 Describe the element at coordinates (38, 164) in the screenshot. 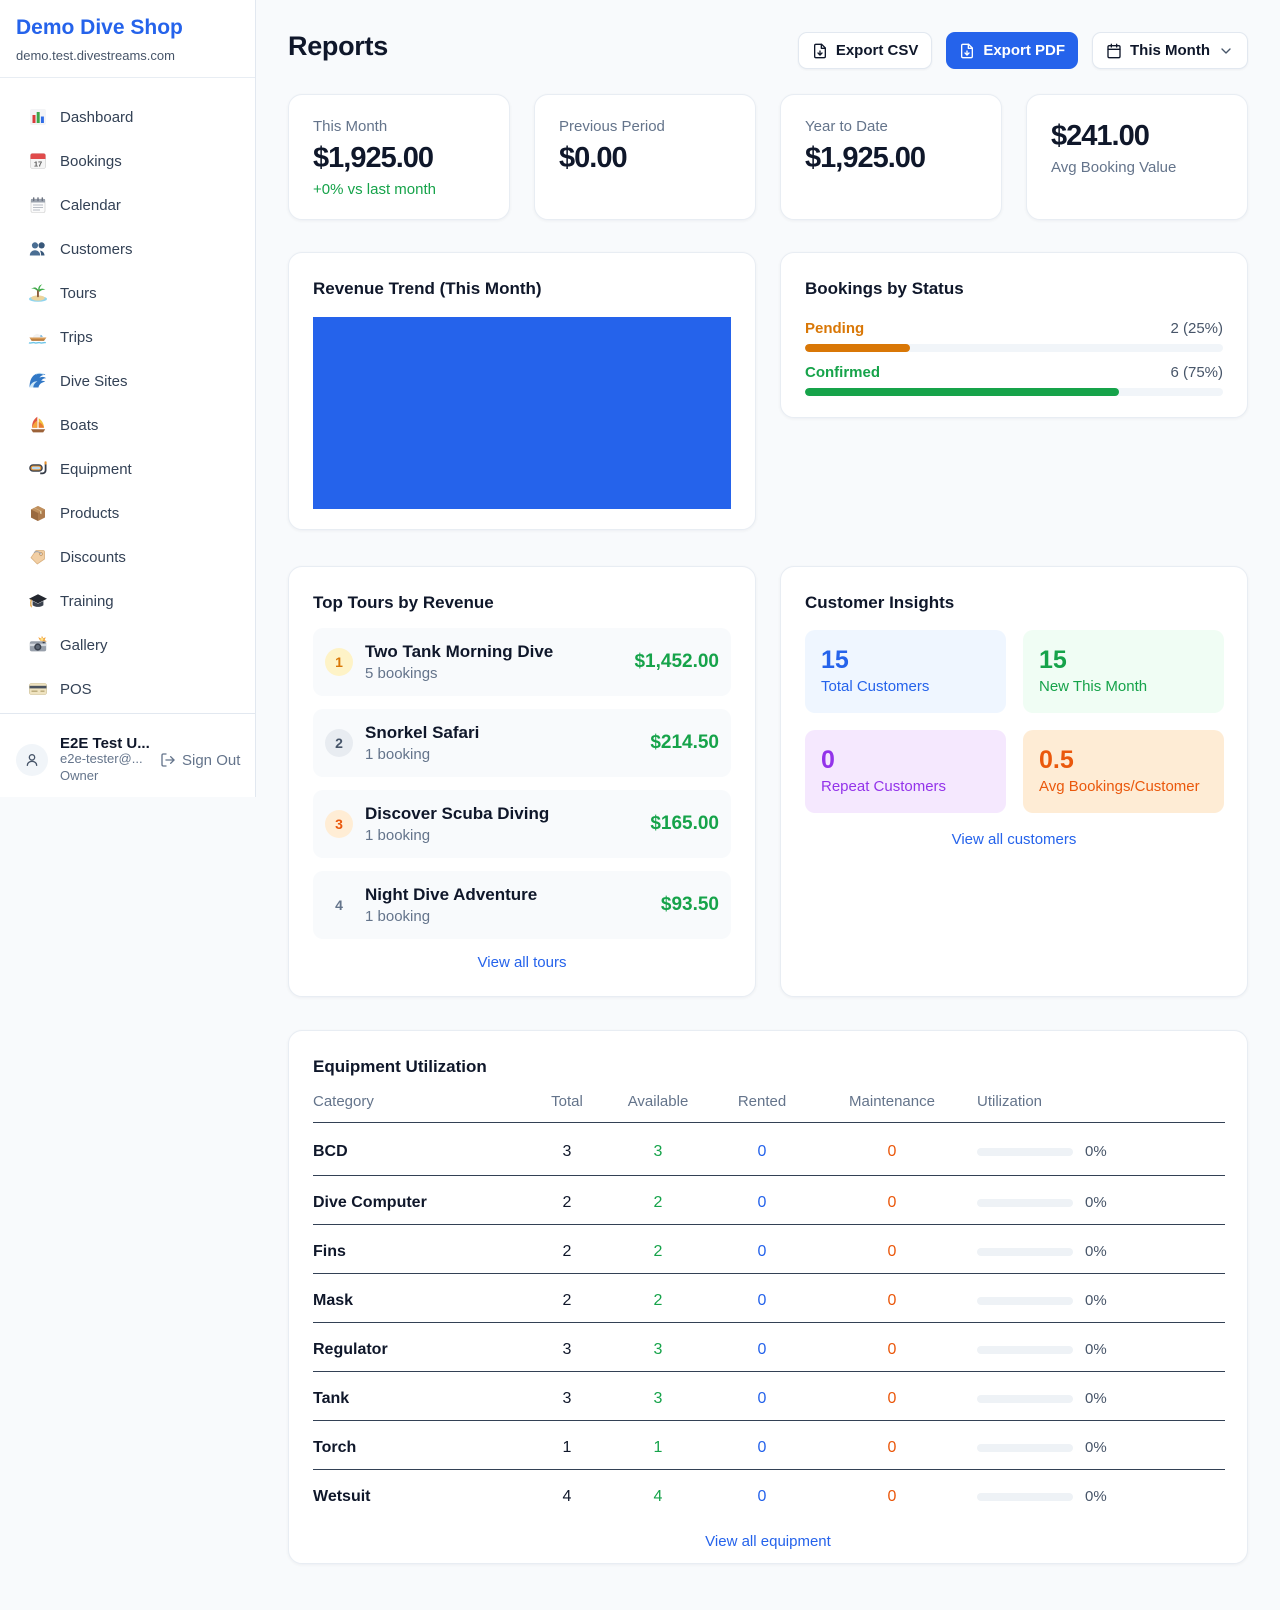

I see `svg-text: 17` at that location.